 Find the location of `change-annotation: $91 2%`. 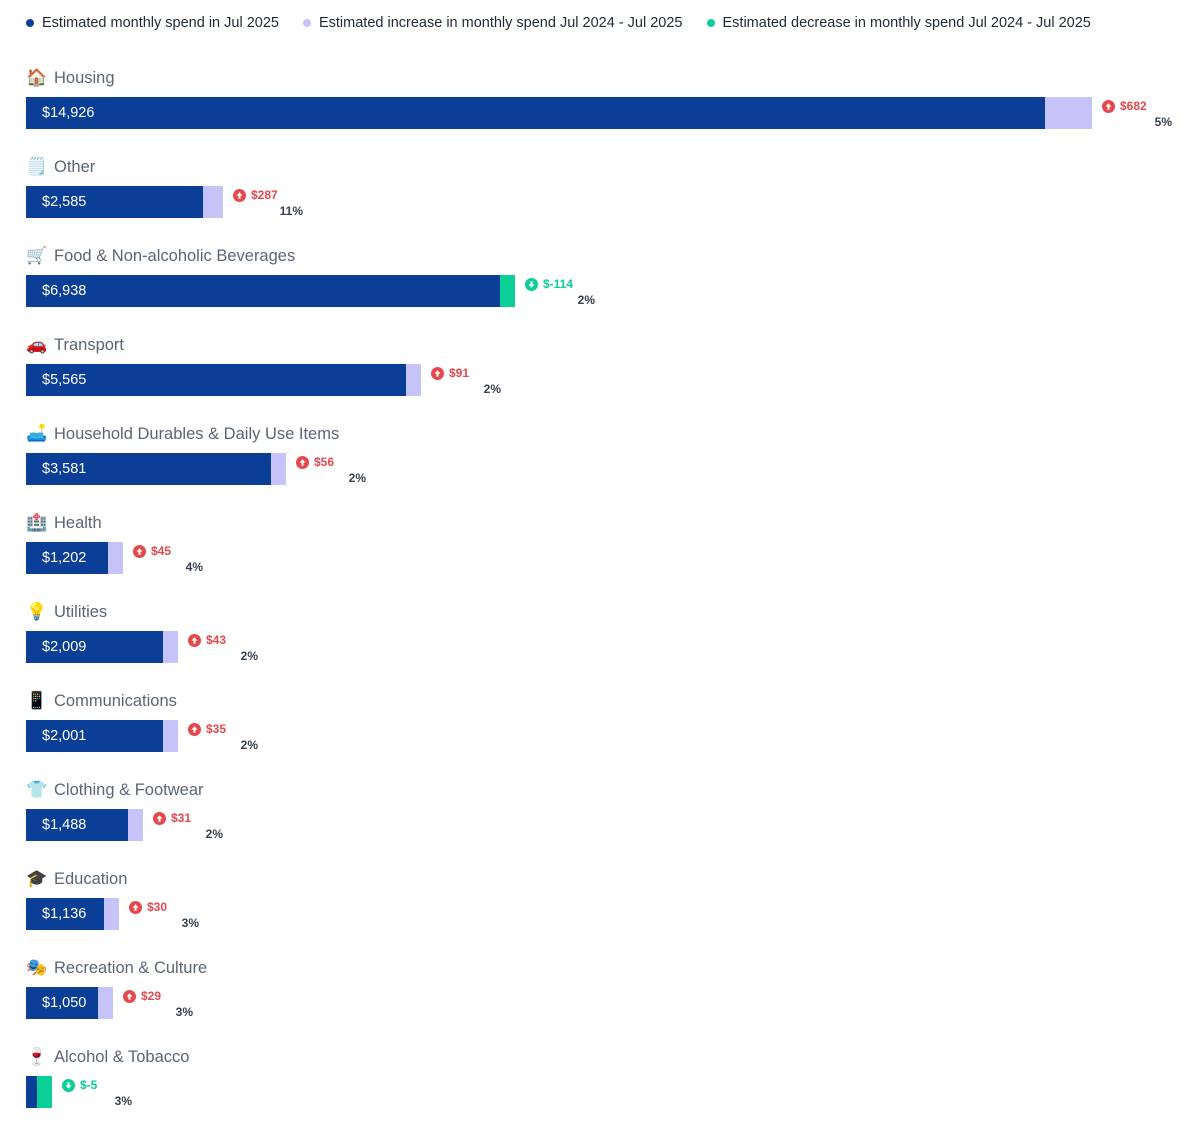

change-annotation: $91 2% is located at coordinates (466, 382).